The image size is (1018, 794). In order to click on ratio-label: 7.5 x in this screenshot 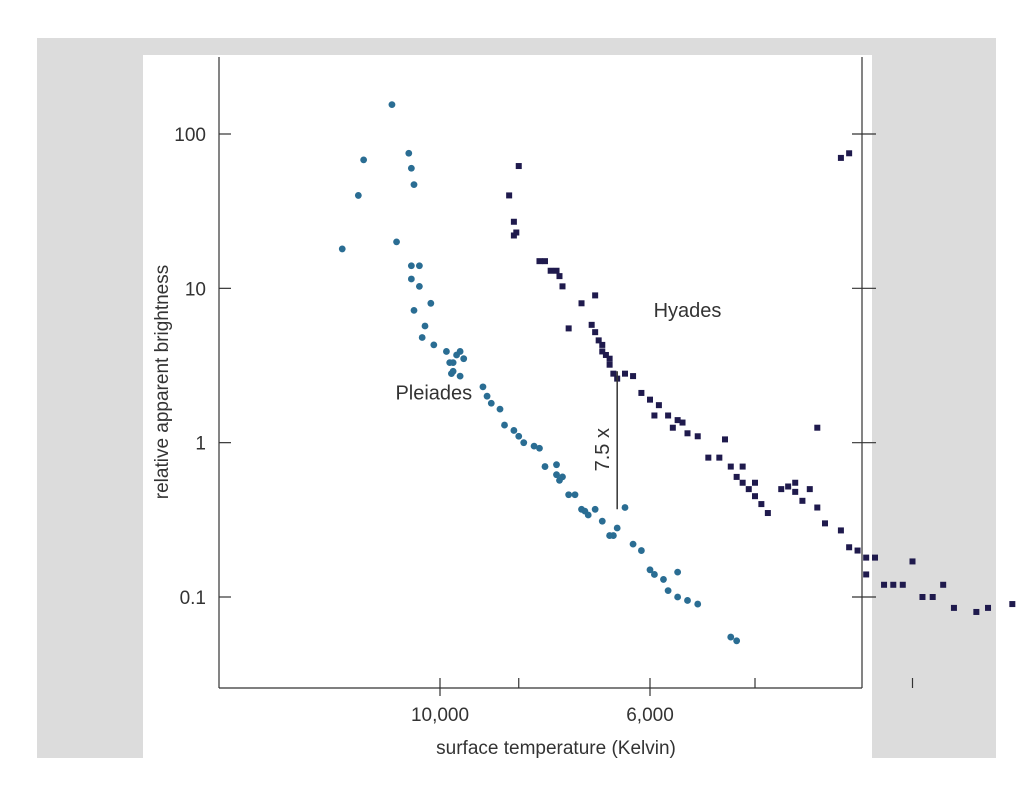, I will do `click(603, 449)`.